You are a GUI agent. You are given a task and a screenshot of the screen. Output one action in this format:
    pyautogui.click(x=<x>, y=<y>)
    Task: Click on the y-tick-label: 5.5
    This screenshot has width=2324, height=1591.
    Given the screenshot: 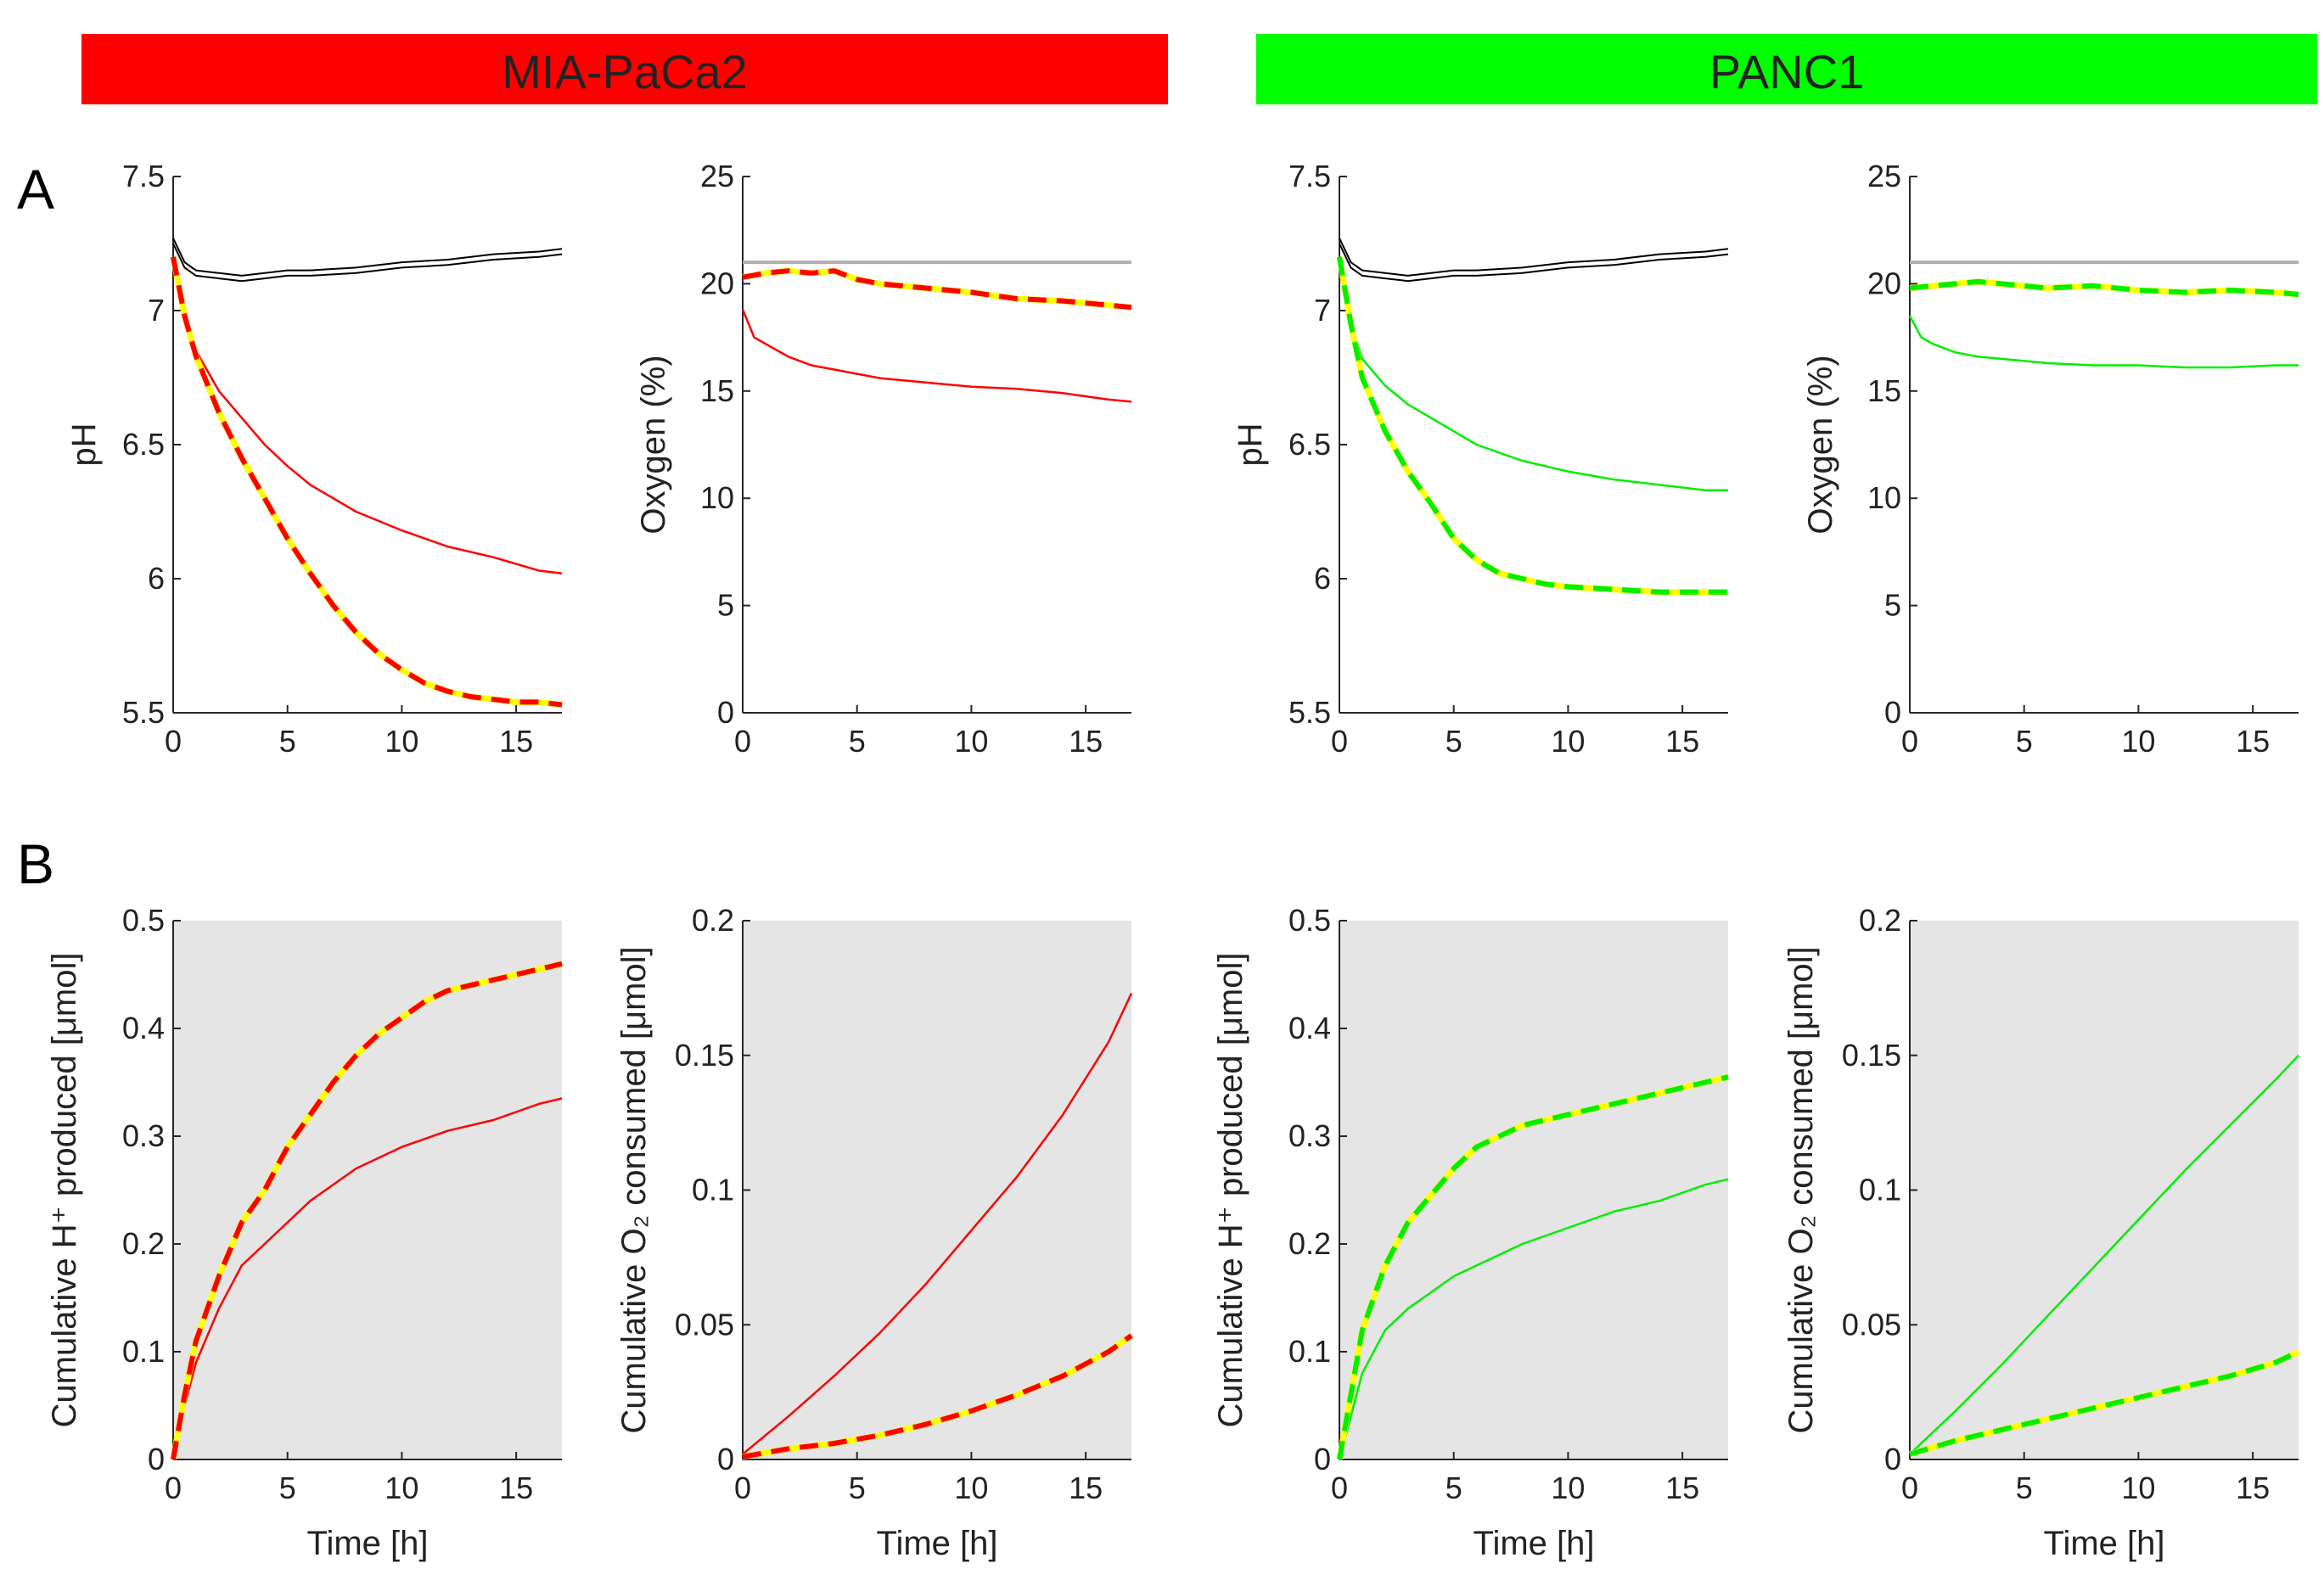 What is the action you would take?
    pyautogui.click(x=143, y=712)
    